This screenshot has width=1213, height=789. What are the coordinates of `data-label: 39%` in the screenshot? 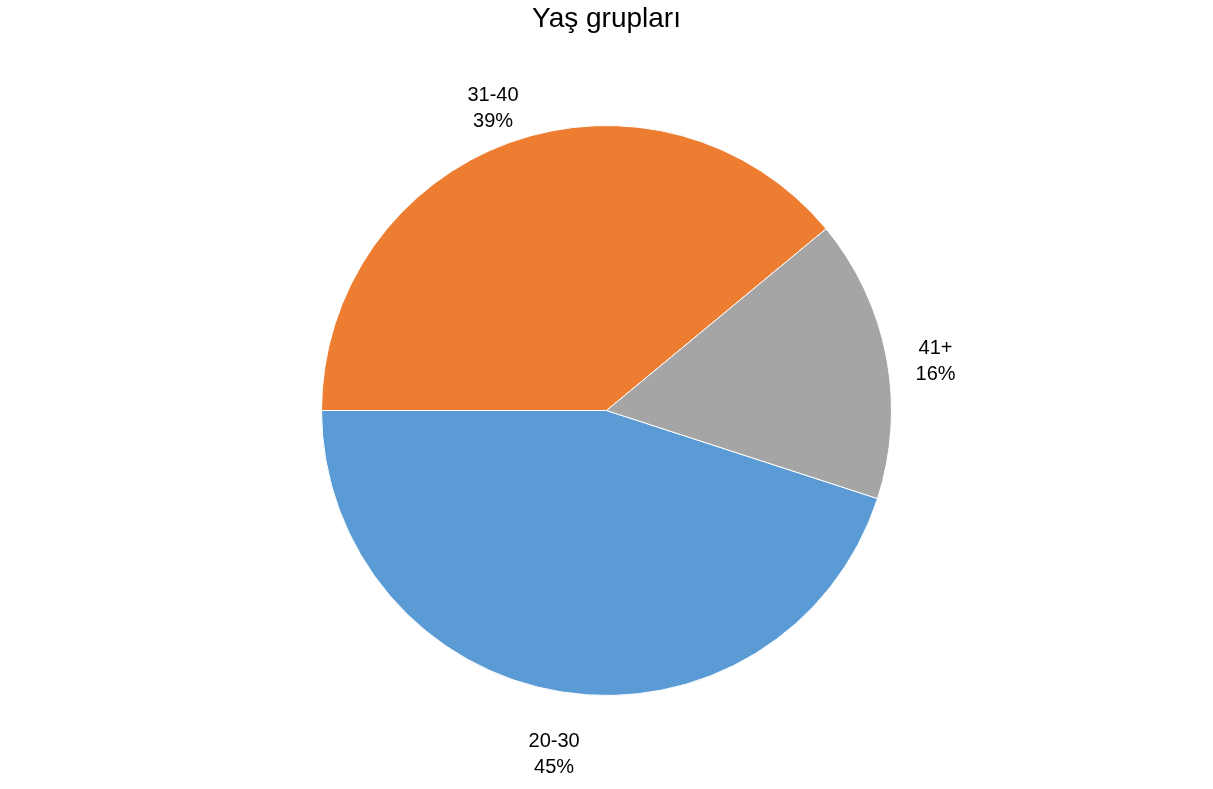 It's located at (493, 120).